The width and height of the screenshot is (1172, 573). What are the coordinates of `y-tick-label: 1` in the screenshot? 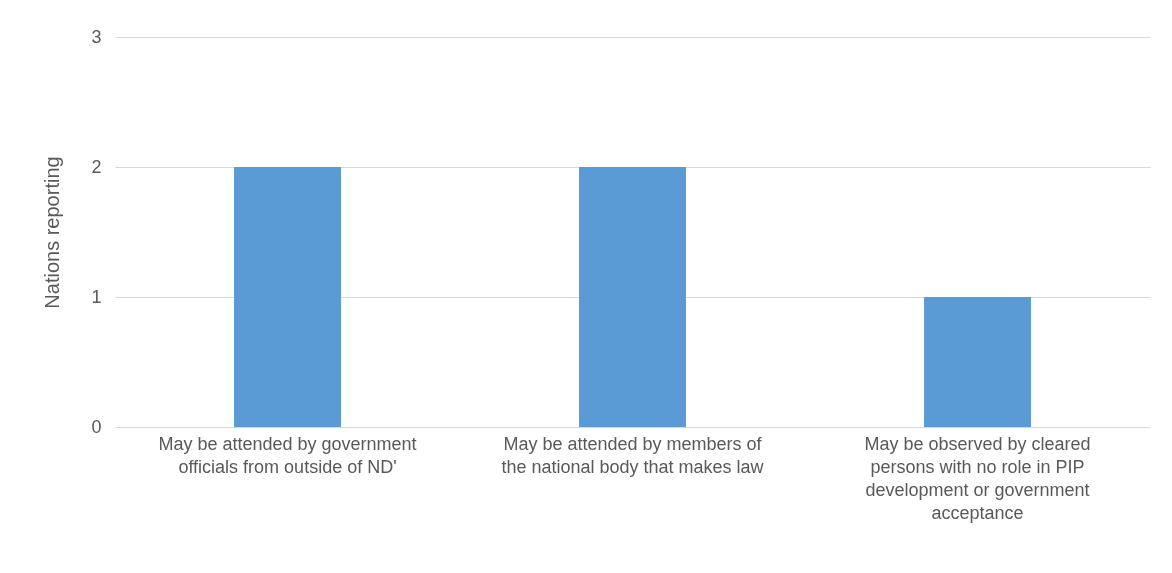 It's located at (96, 296).